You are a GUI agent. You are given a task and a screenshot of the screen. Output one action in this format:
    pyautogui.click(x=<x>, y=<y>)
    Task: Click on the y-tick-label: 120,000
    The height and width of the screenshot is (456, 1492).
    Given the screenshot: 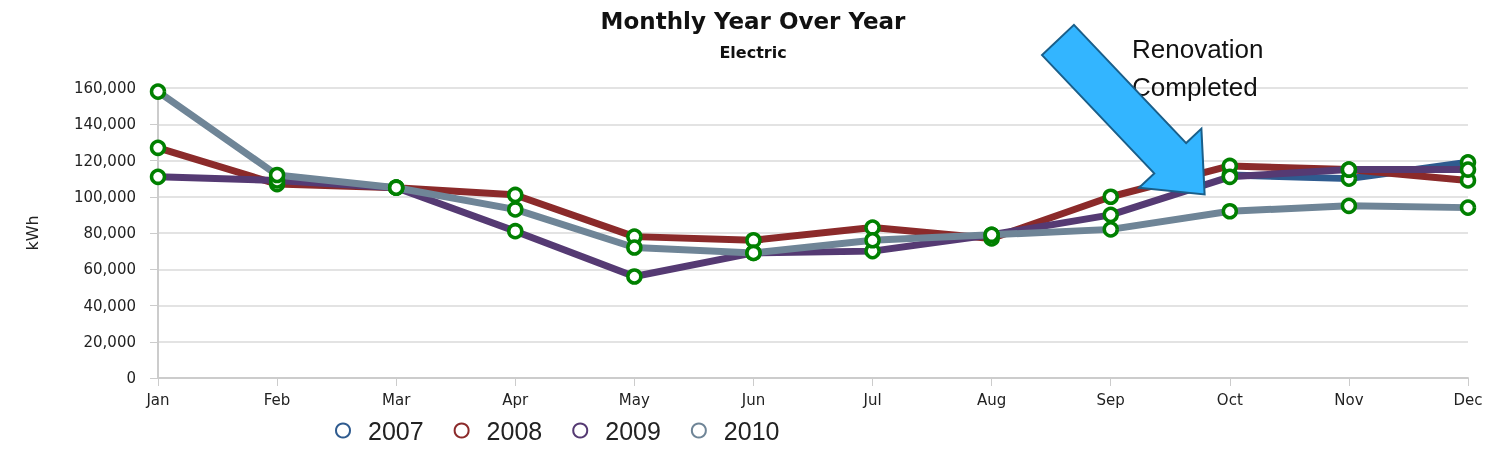 What is the action you would take?
    pyautogui.click(x=104, y=160)
    